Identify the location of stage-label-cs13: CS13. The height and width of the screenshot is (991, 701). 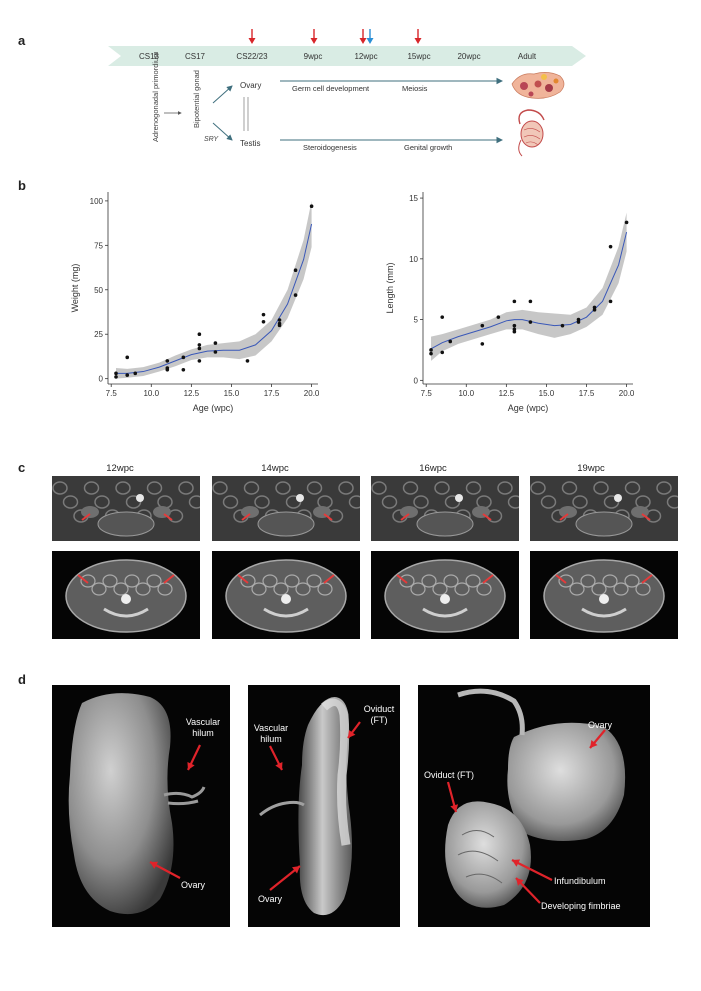
(149, 56).